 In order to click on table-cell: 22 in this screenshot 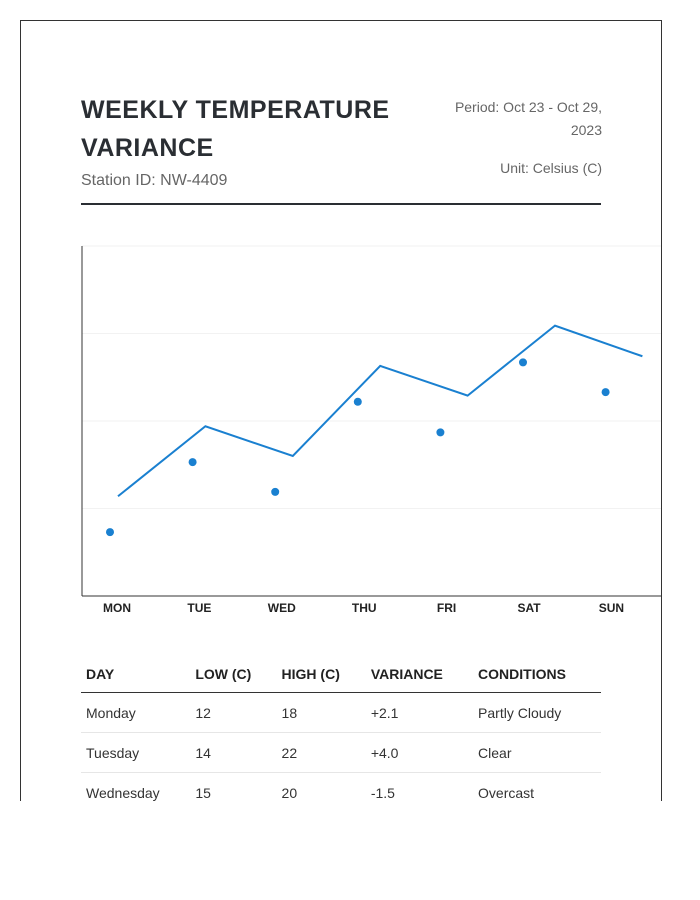, I will do `click(321, 752)`.